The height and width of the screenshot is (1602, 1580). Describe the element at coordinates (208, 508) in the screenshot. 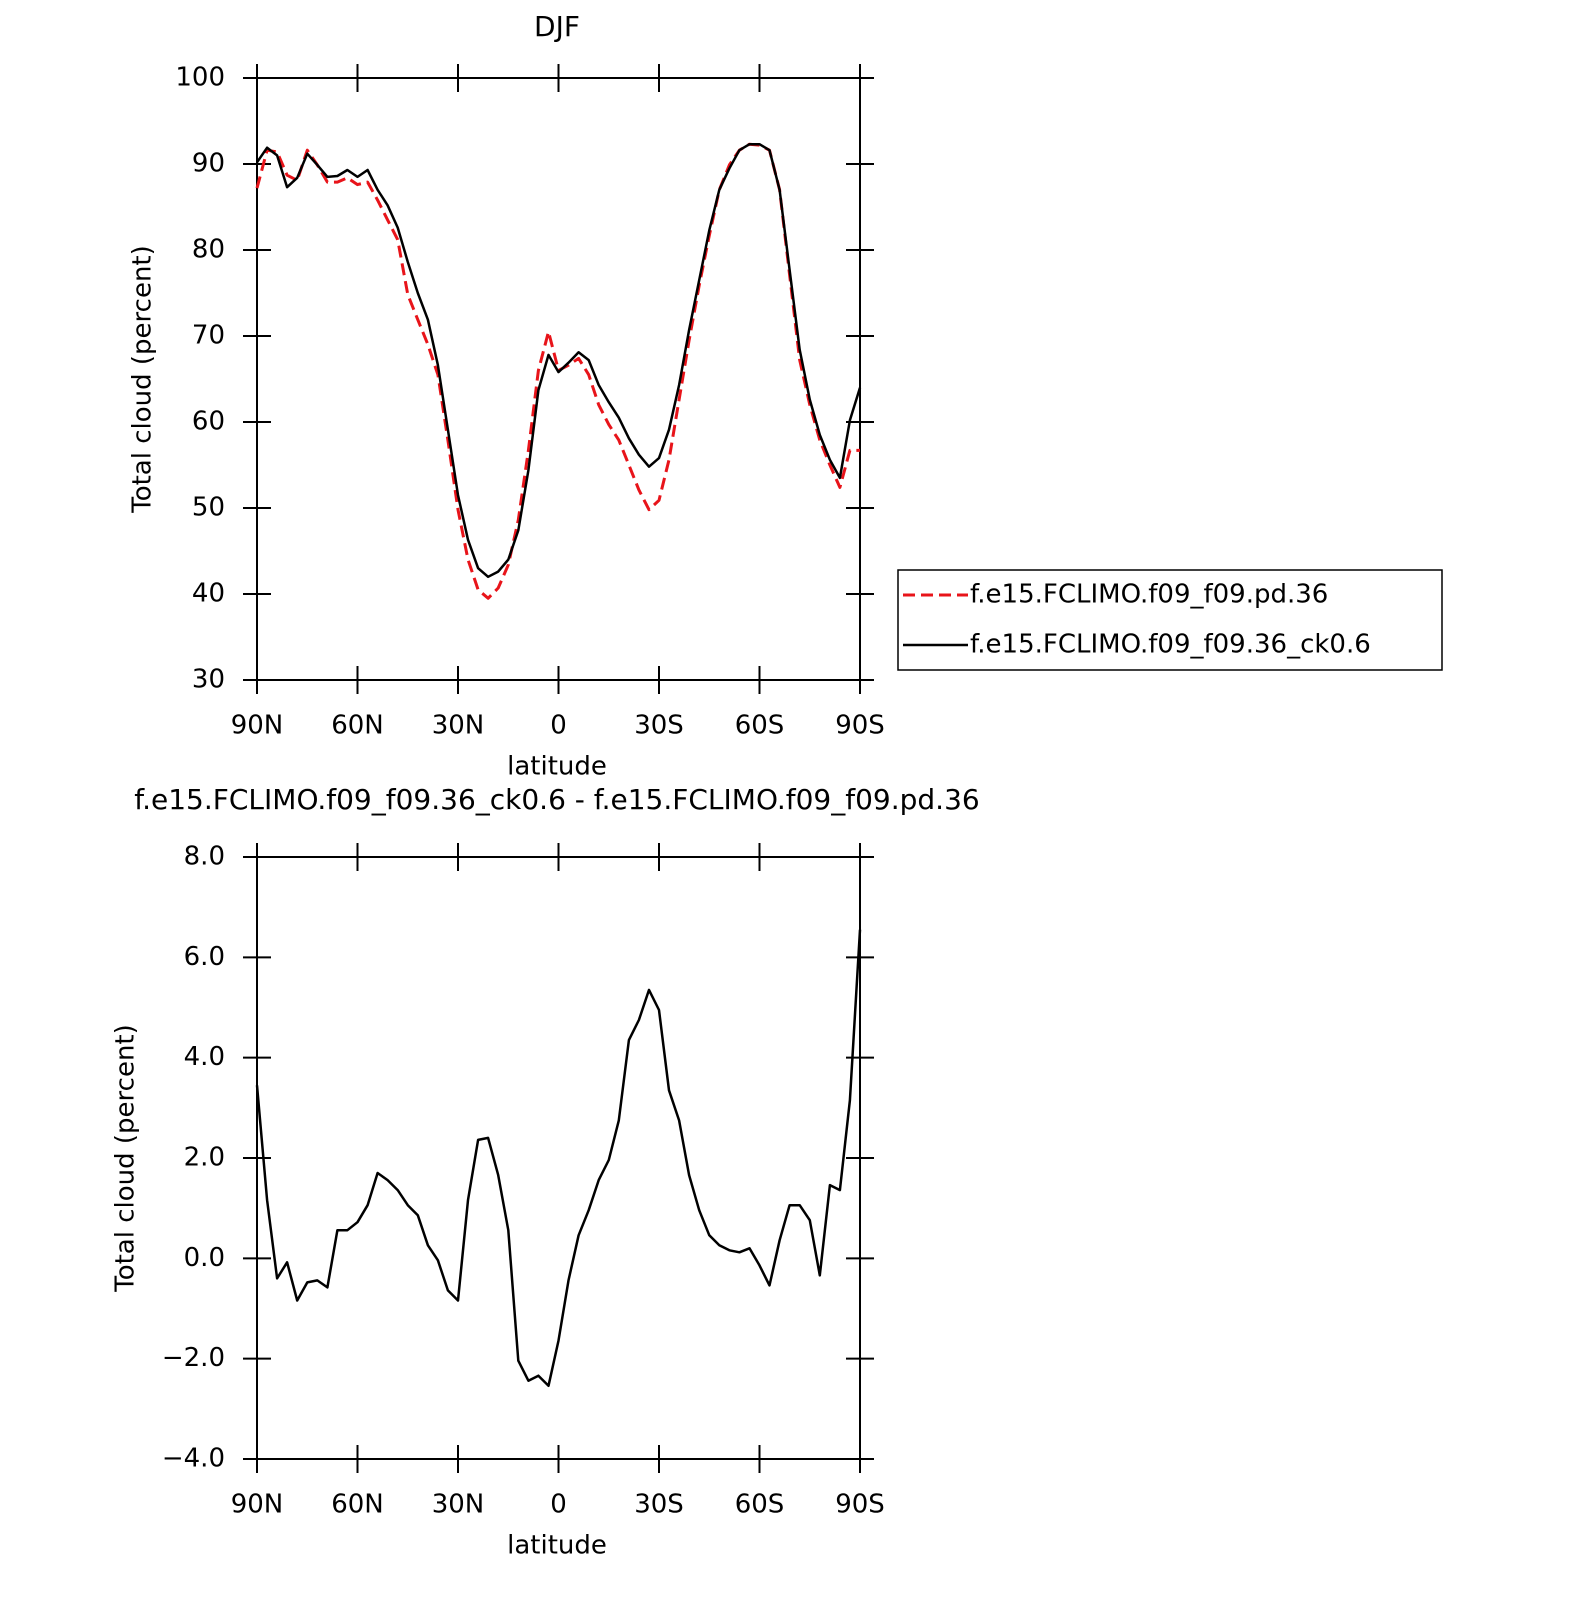

I see `y-tick-label: 50` at that location.